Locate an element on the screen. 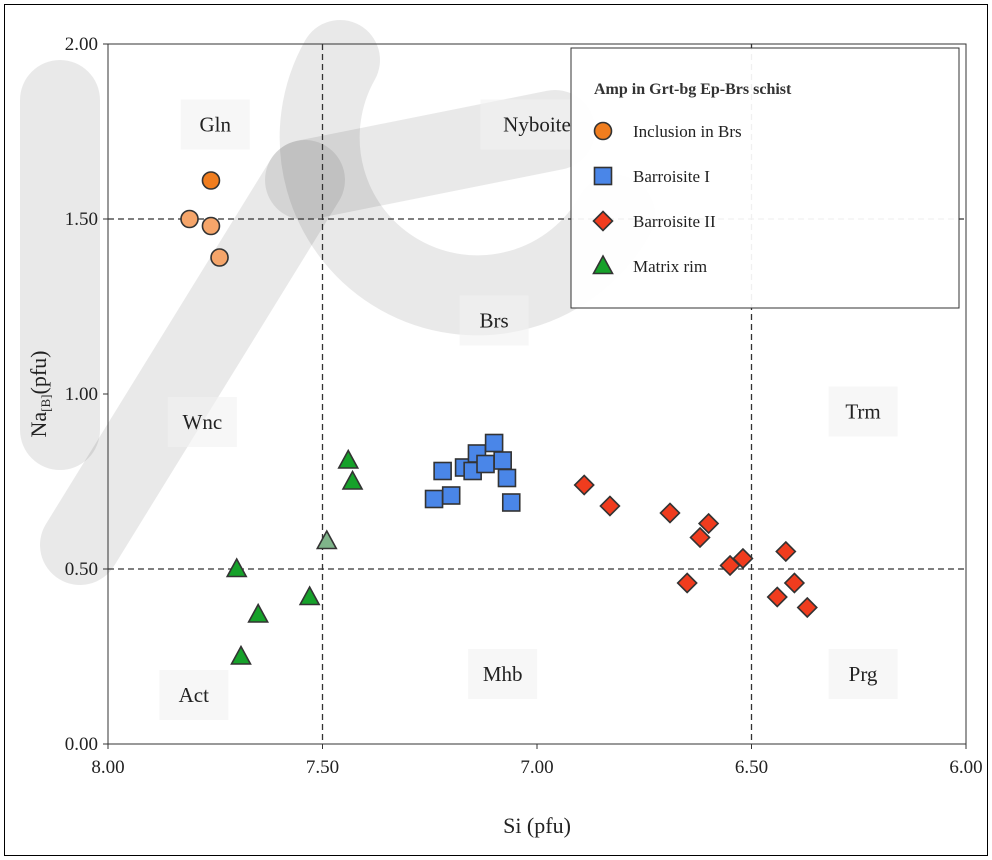  legend-marker-triangle is located at coordinates (603, 264).